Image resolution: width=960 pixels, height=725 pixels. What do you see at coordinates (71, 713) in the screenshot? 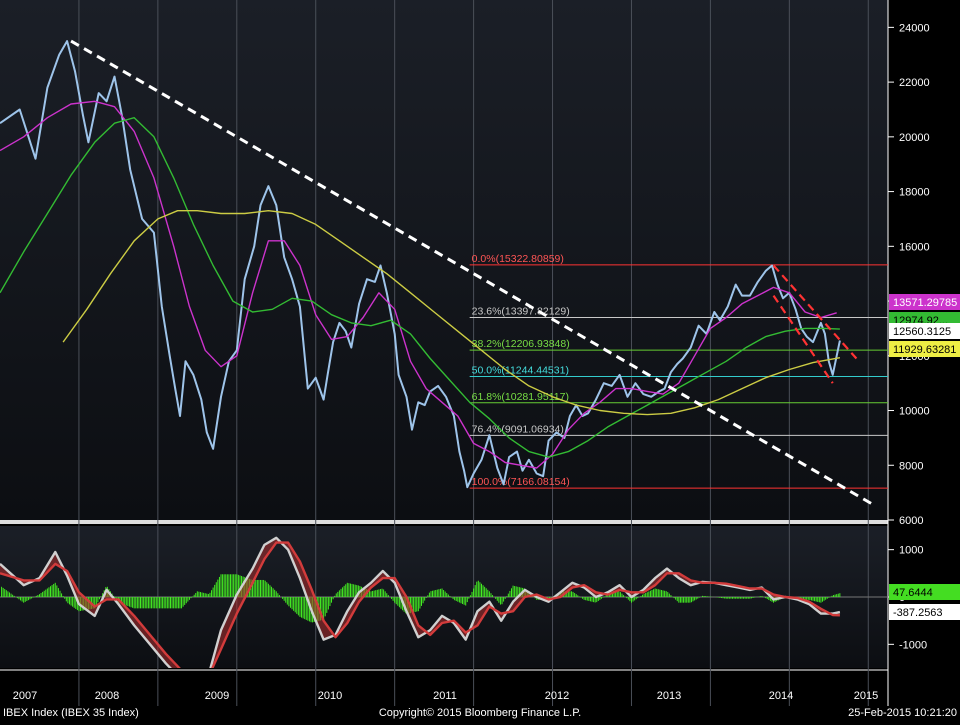
I see `footer-left: IBEX Index (IBEX 35 Index)` at bounding box center [71, 713].